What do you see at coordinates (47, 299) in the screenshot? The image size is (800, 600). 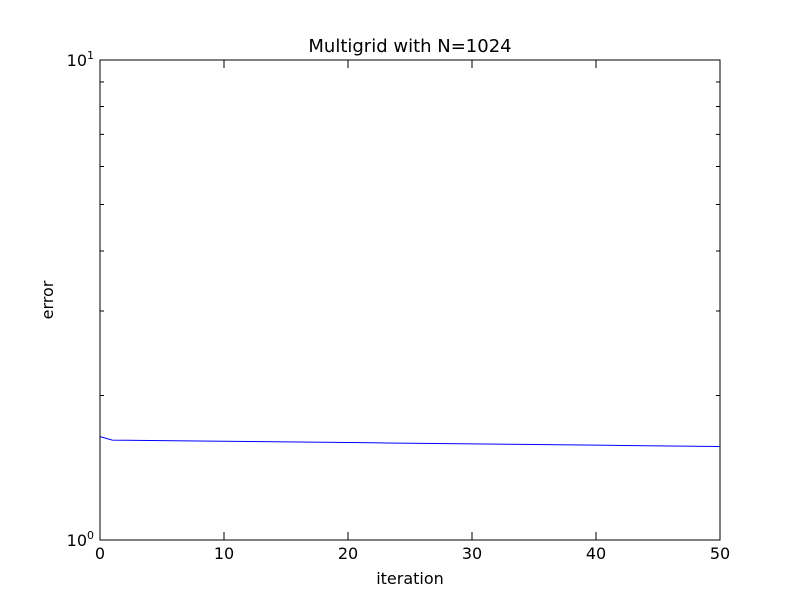 I see `y-axis-label: error` at bounding box center [47, 299].